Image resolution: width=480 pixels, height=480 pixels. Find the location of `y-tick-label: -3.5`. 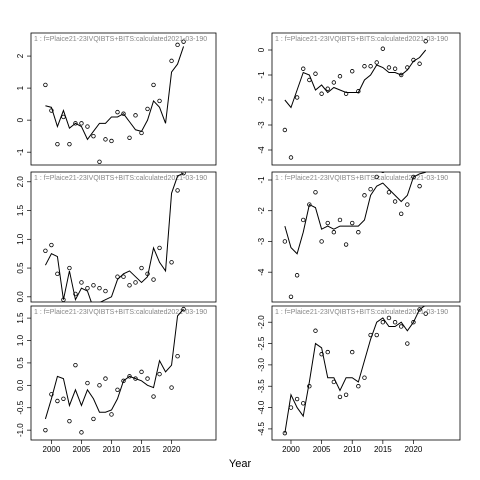

y-tick-label: -3.5 is located at coordinates (261, 386).